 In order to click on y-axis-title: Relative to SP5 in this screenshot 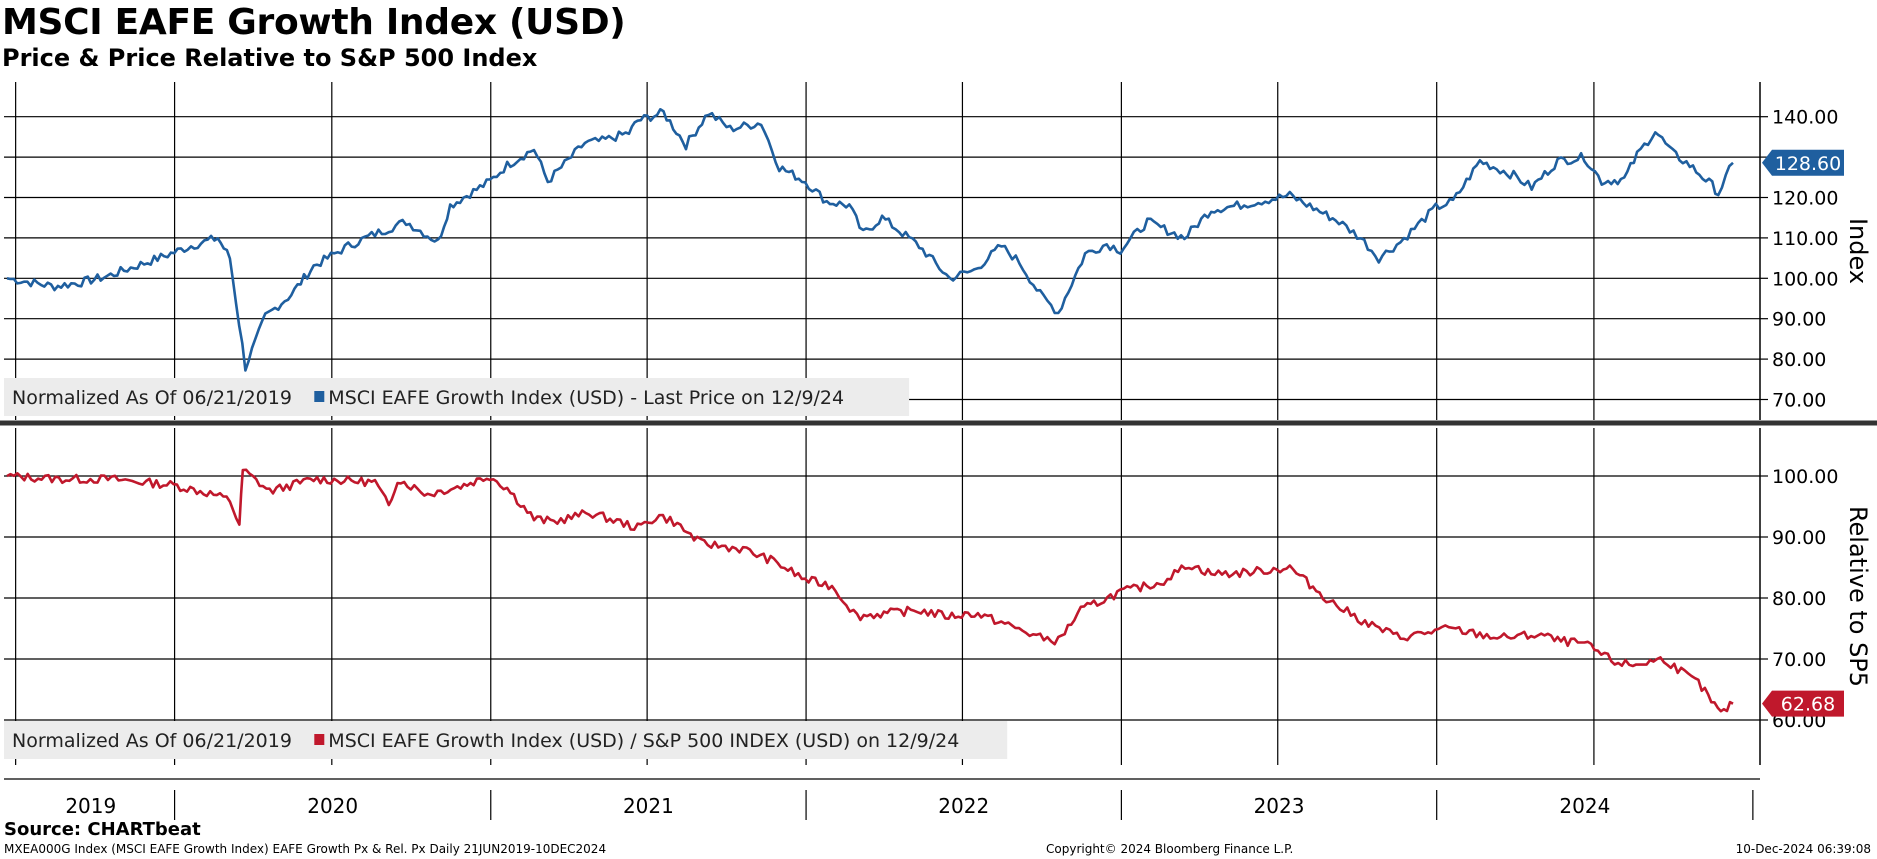, I will do `click(1858, 596)`.